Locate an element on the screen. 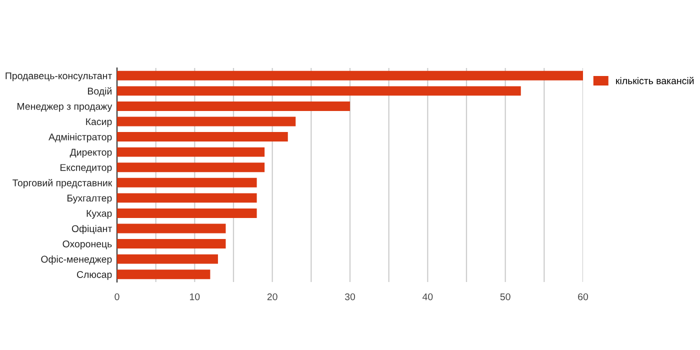 Image resolution: width=700 pixels, height=350 pixels. y-tick-label: Слюсар is located at coordinates (94, 275).